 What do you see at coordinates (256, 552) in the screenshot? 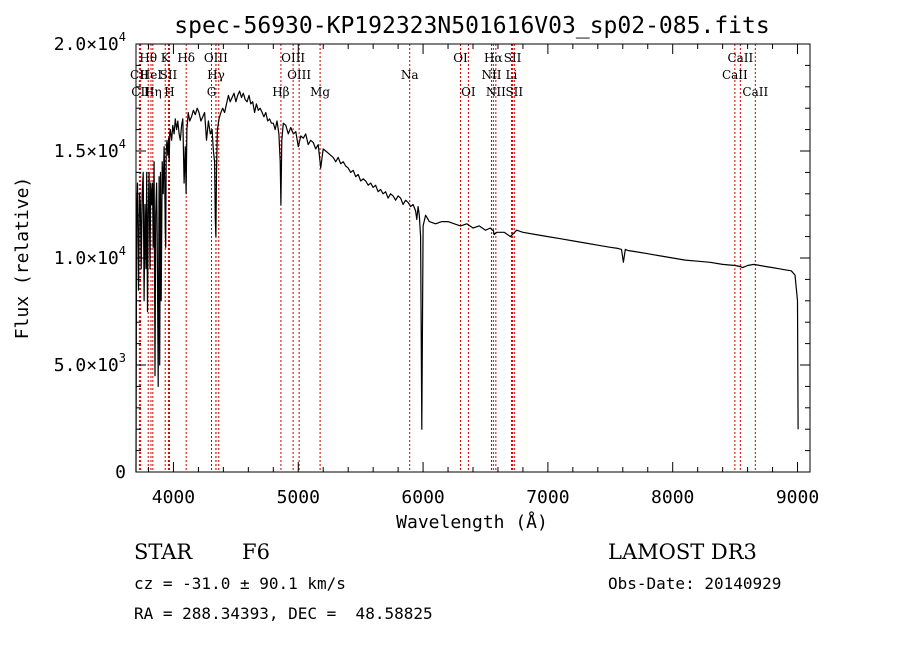
I see `object-subclass: F6` at bounding box center [256, 552].